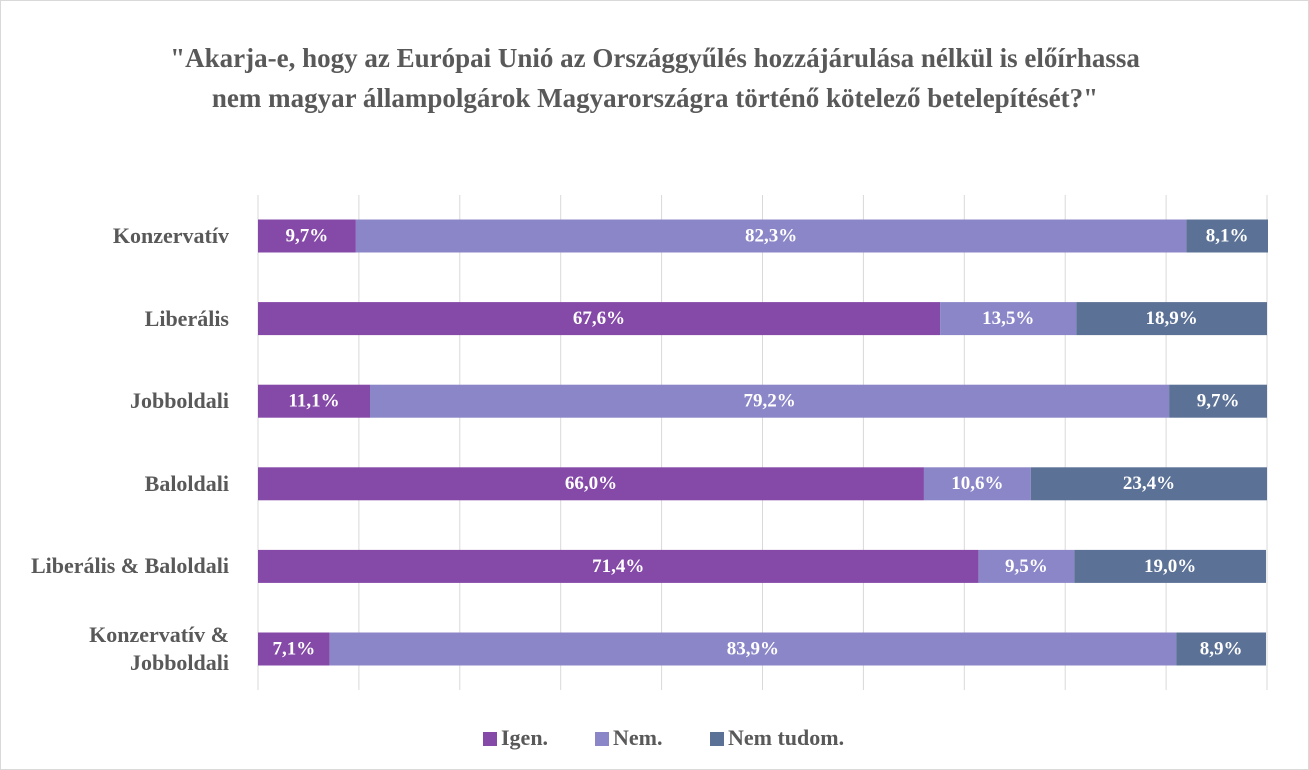 The height and width of the screenshot is (770, 1309). I want to click on data-label: 19,0%, so click(1170, 566).